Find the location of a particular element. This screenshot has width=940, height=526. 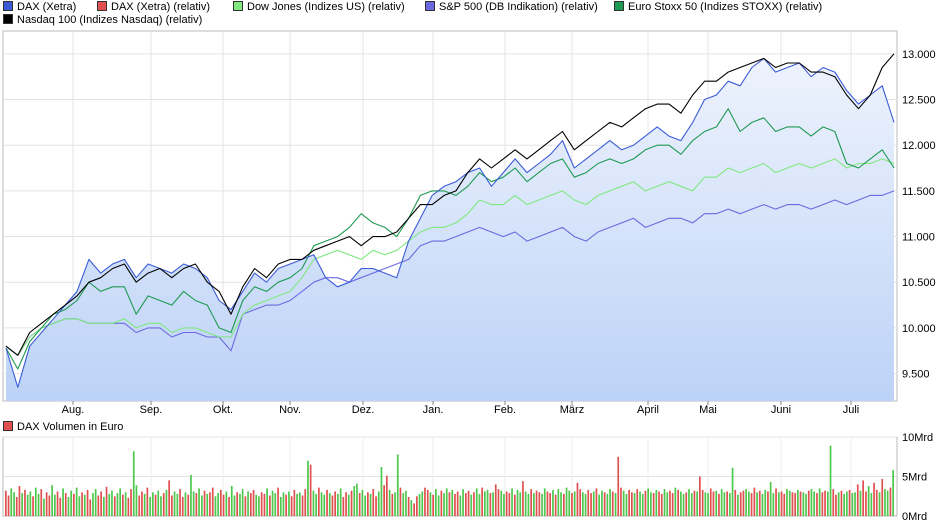

legend-item-dax-relativ: DAX (Xetra) (relativ) is located at coordinates (153, 7).